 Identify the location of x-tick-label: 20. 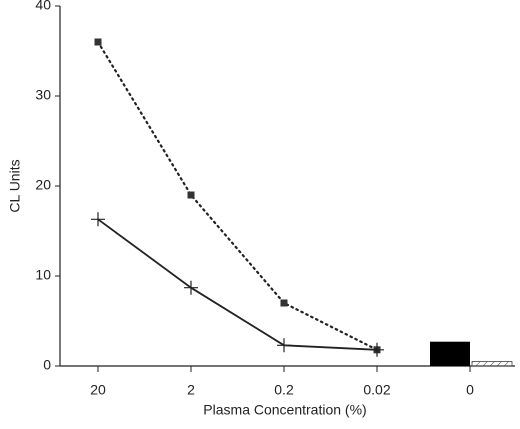
(98, 390).